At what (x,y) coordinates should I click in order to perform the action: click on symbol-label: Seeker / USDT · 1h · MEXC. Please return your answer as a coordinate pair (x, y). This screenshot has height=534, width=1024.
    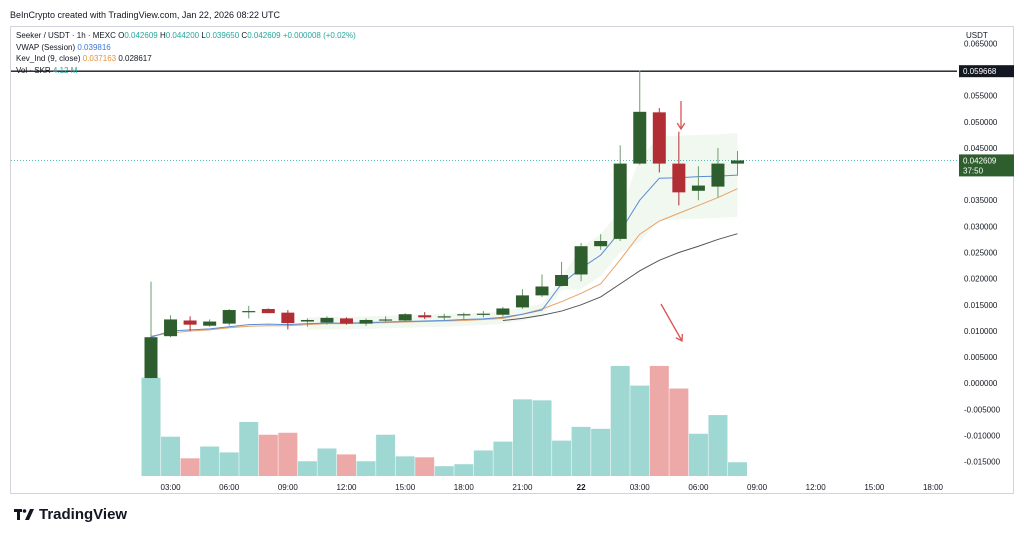
    Looking at the image, I should click on (66, 35).